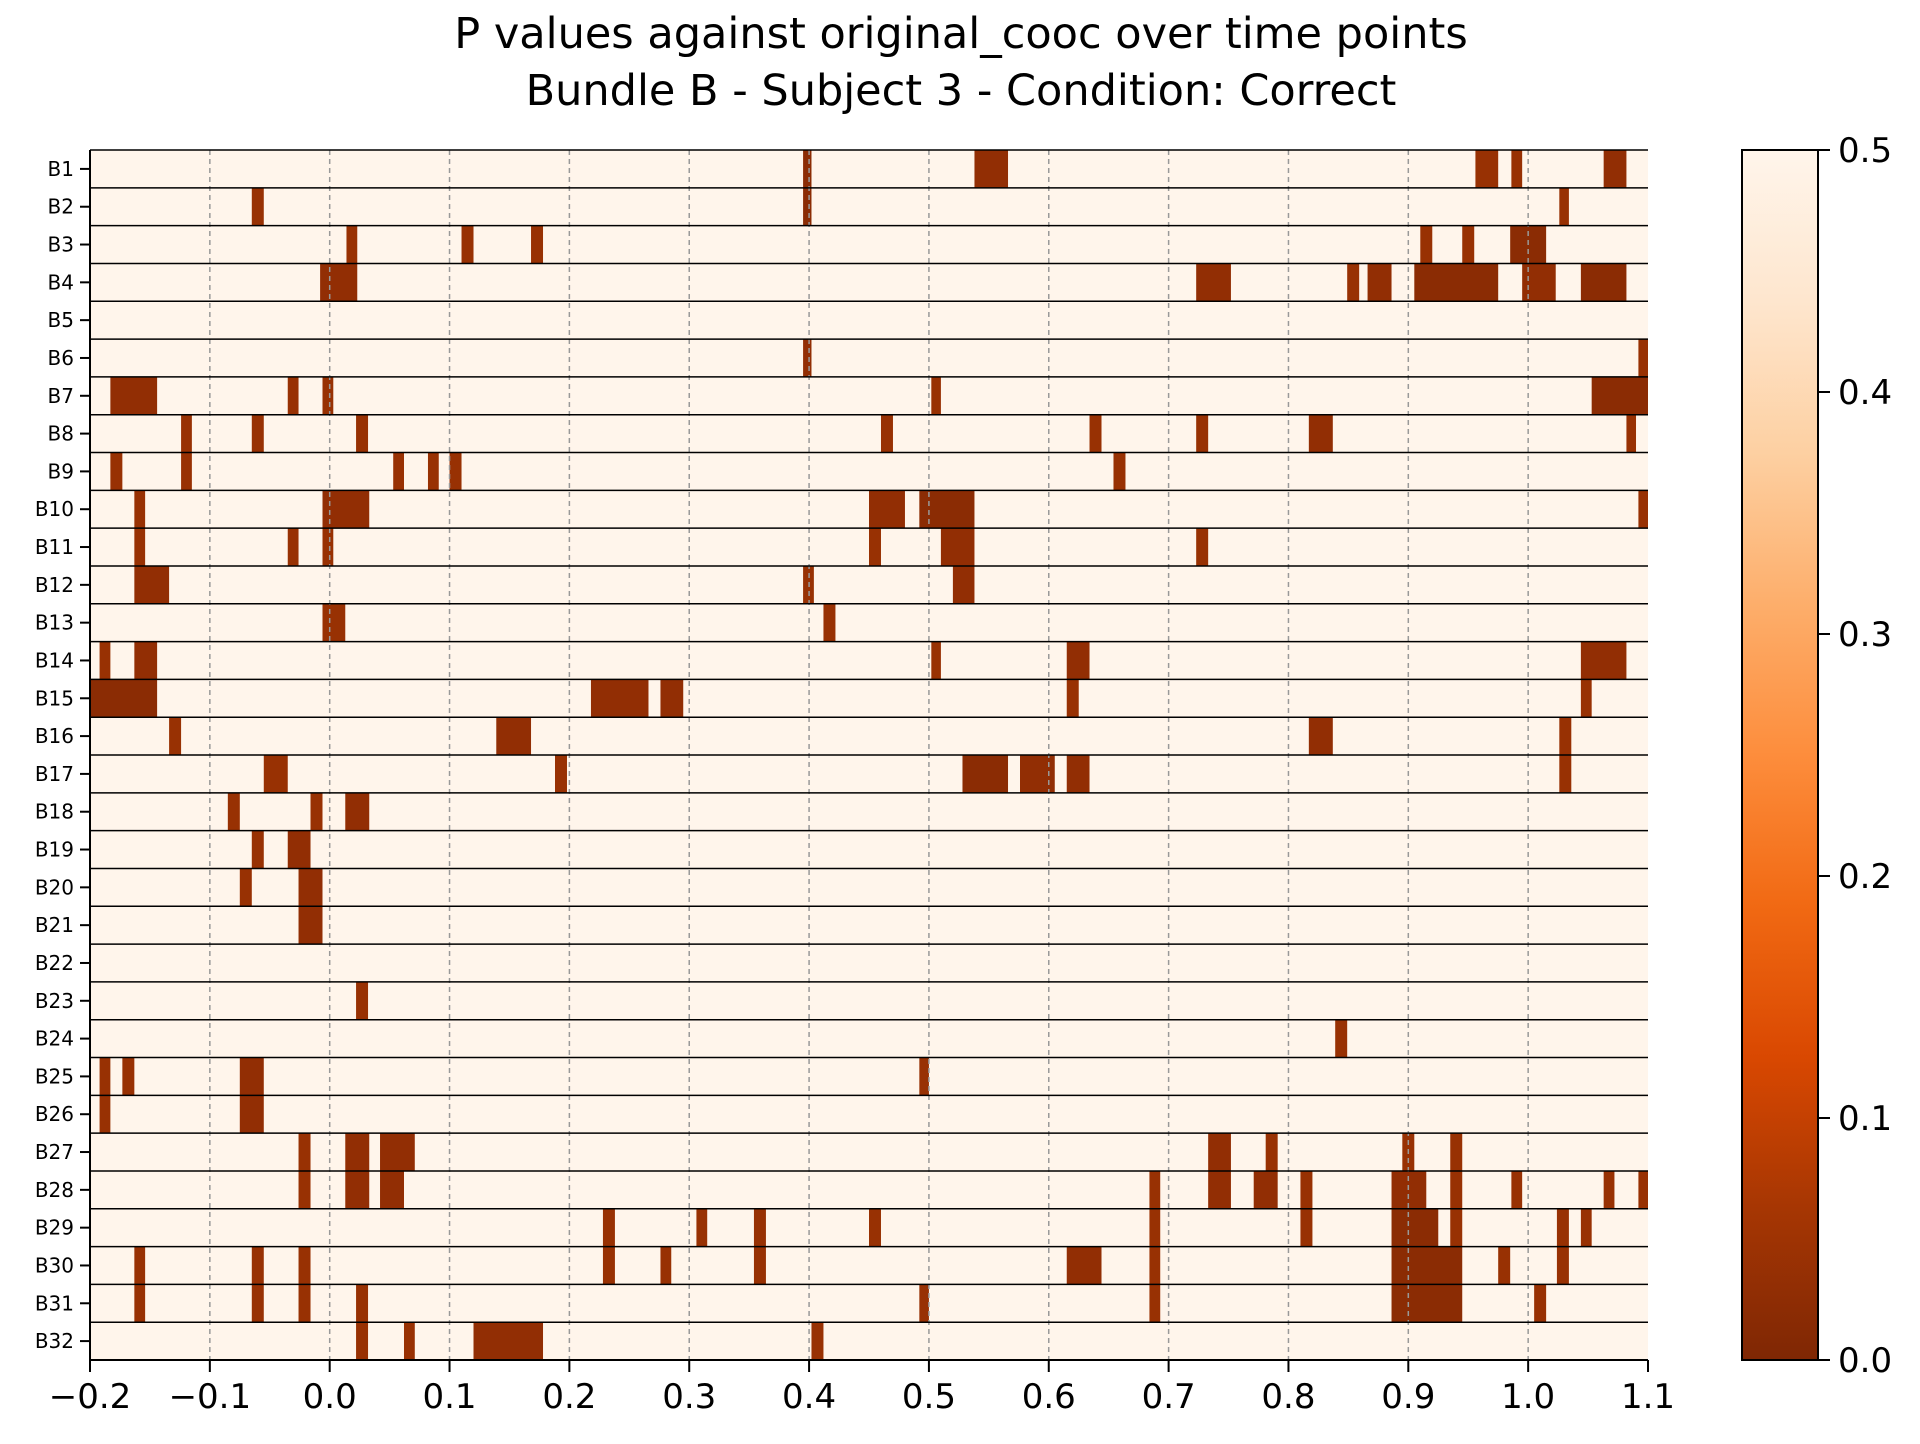 This screenshot has width=1920, height=1444. Describe the element at coordinates (1865, 393) in the screenshot. I see `colorbar-tick-label: 0.4` at that location.